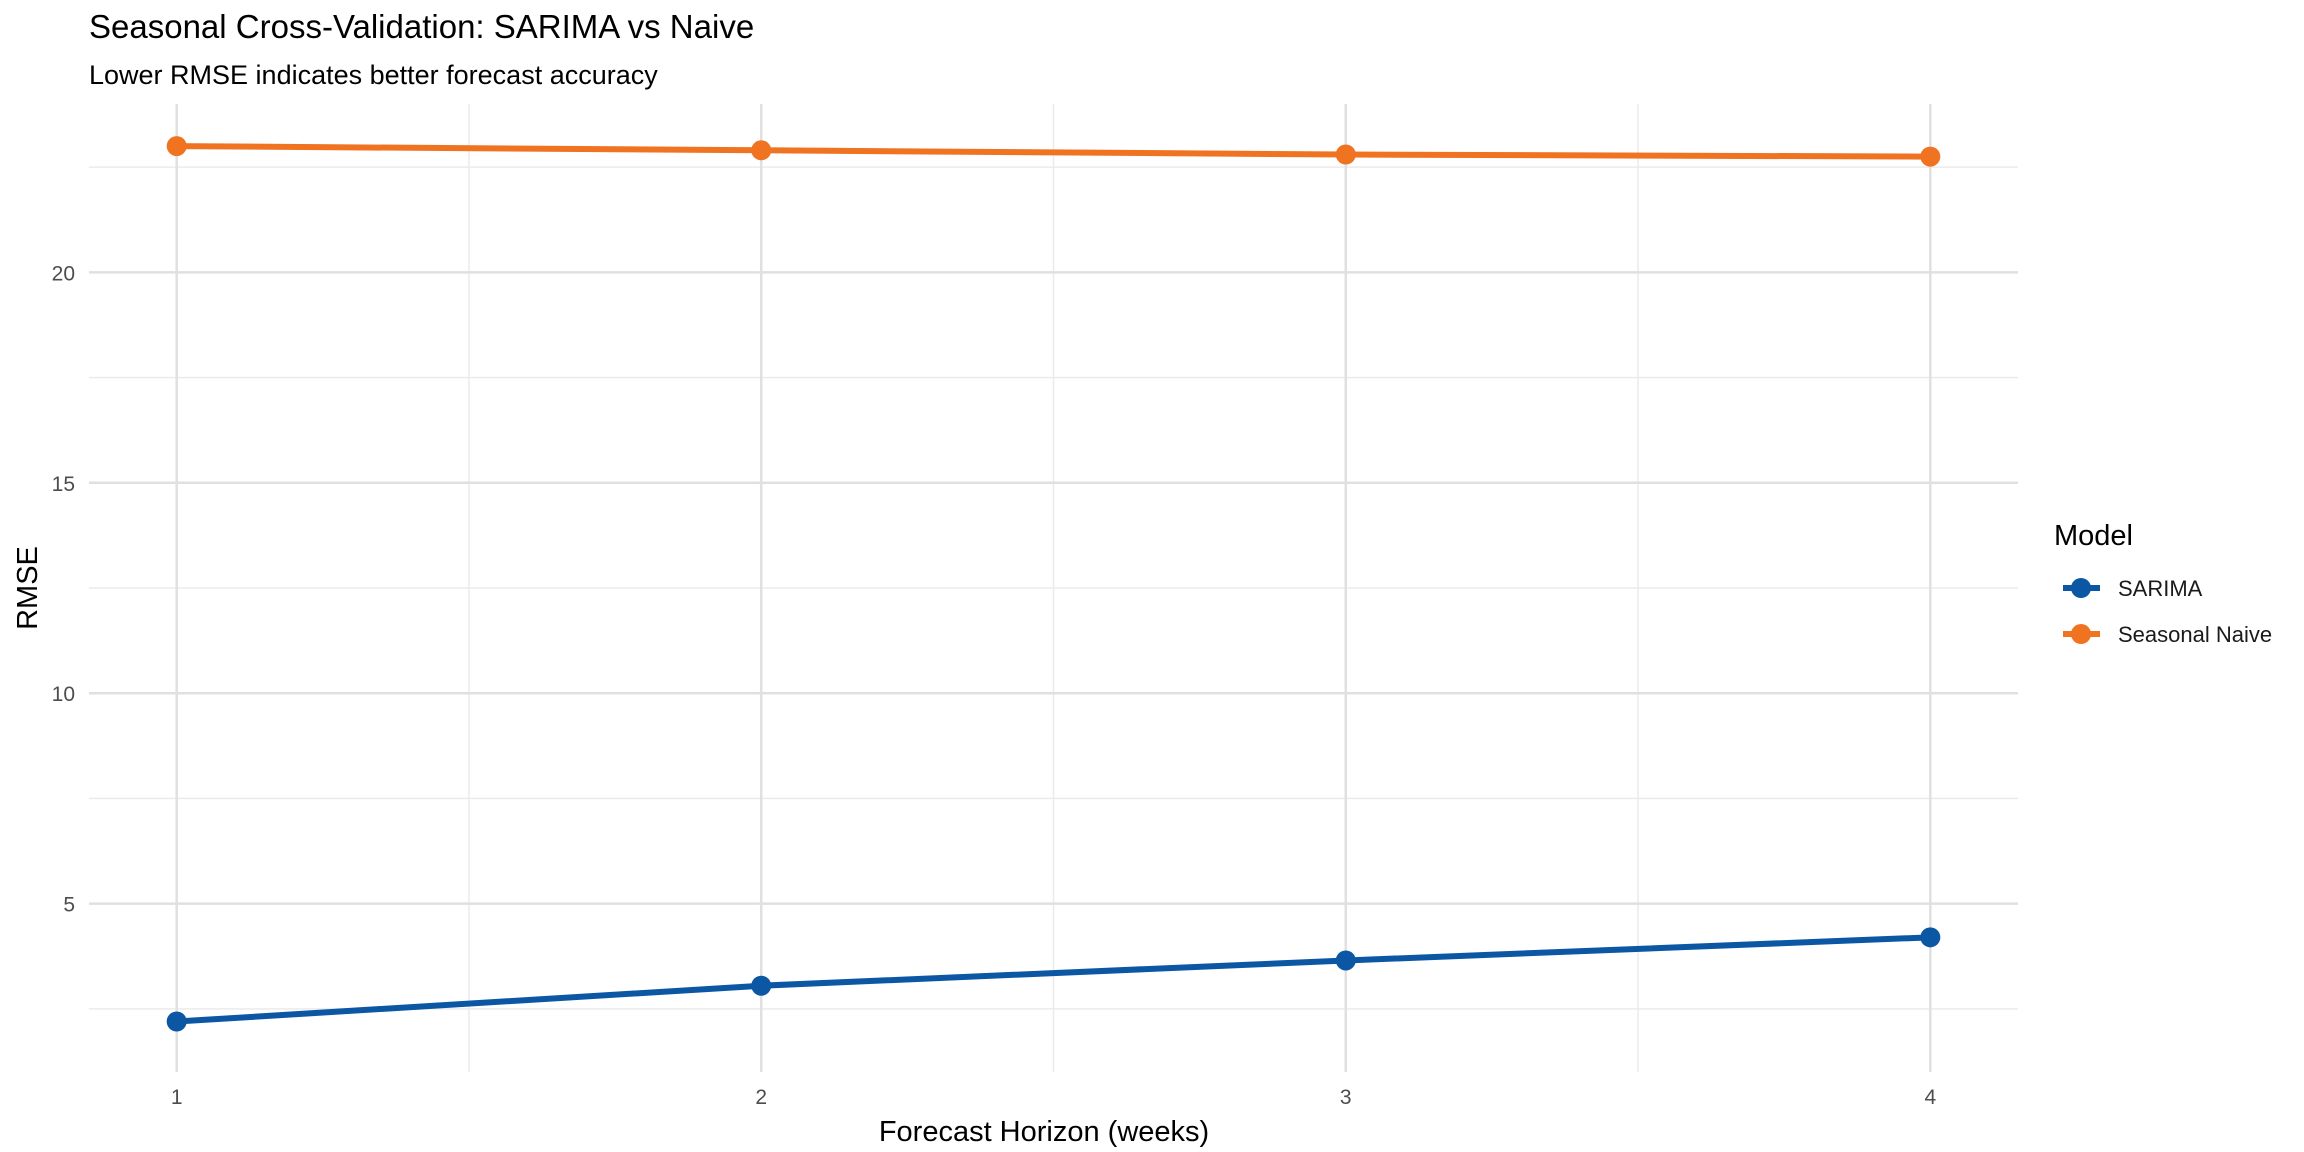 The height and width of the screenshot is (1152, 2304). Describe the element at coordinates (63, 589) in the screenshot. I see `y-axis-ticks: 5 10 15 20` at that location.